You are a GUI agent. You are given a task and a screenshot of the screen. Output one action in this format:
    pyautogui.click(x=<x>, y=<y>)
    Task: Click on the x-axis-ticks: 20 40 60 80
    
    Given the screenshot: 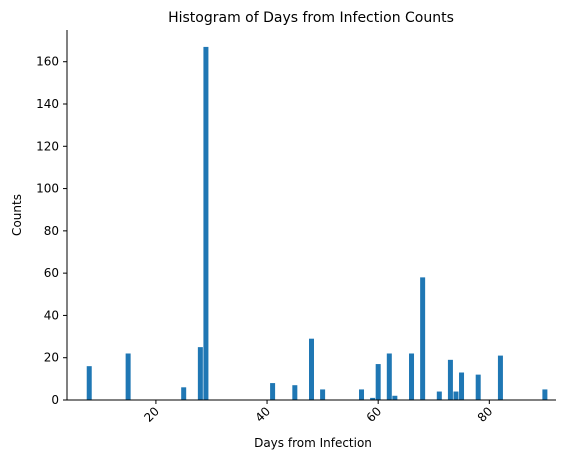 What is the action you would take?
    pyautogui.click(x=318, y=412)
    